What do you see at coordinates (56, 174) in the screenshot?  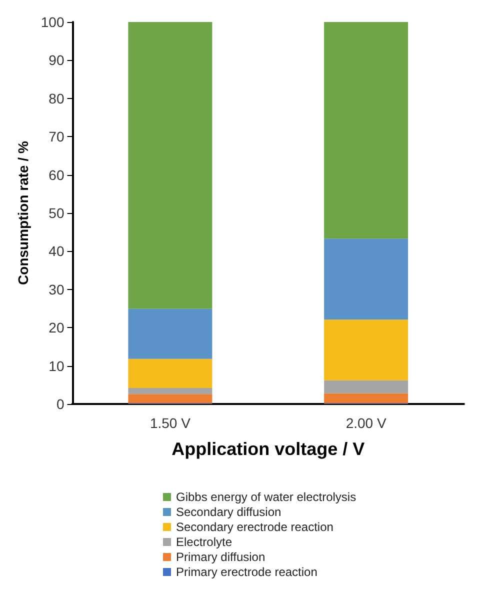 I see `y-tick-label: 60` at bounding box center [56, 174].